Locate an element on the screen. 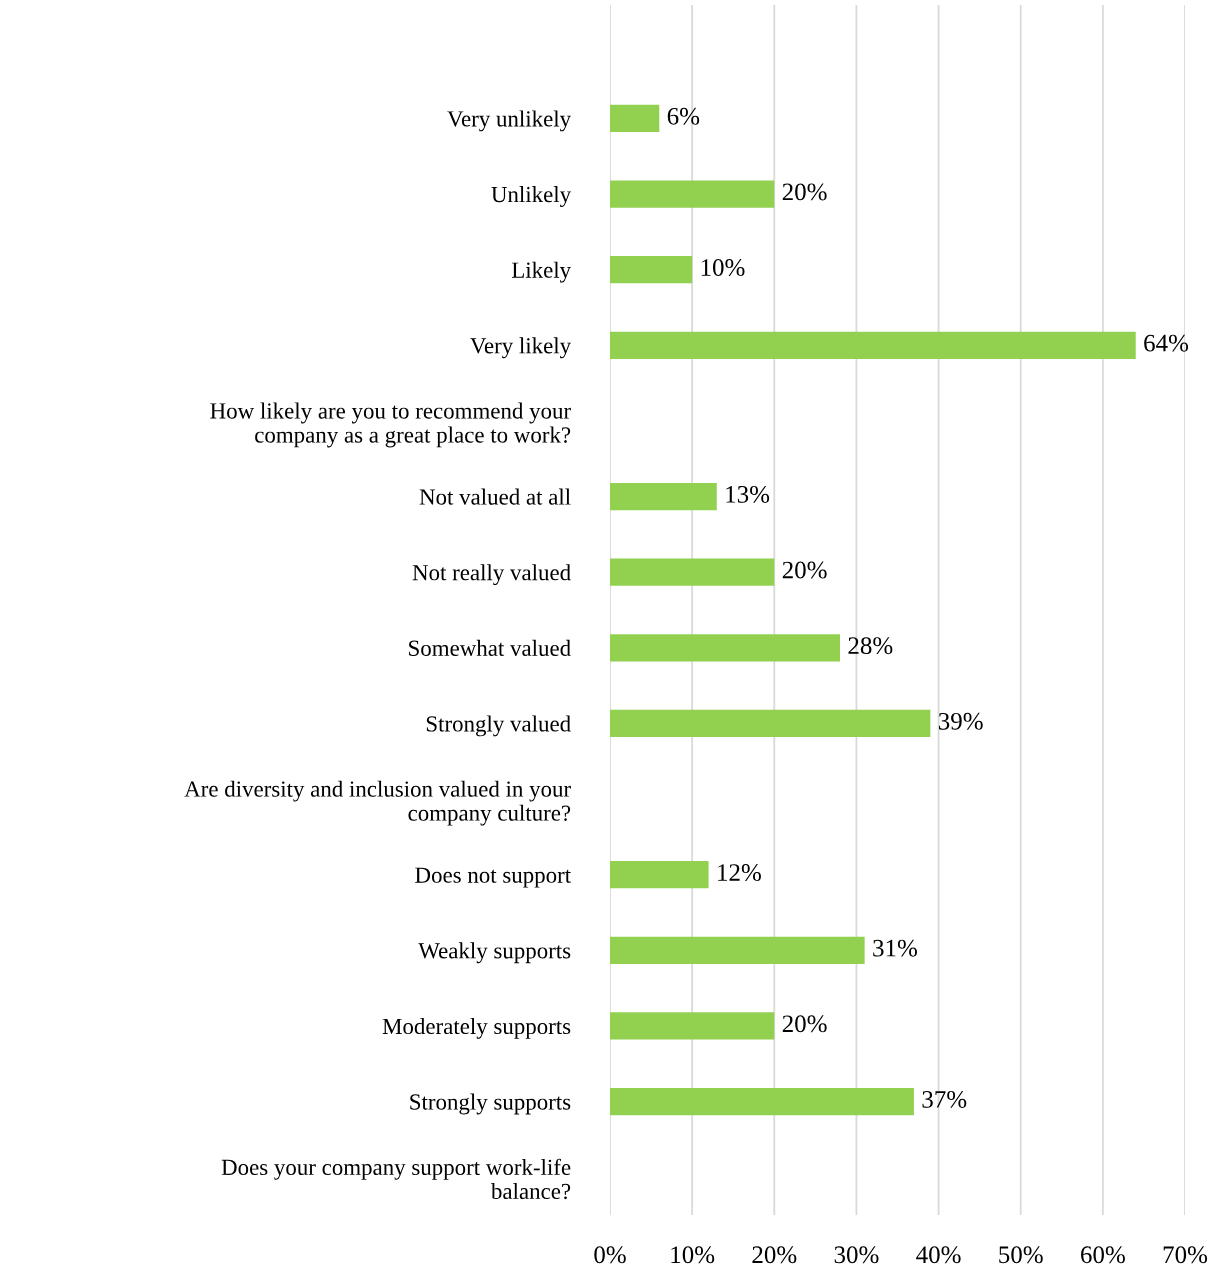  y-tick-label: Weakly supports is located at coordinates (494, 953).